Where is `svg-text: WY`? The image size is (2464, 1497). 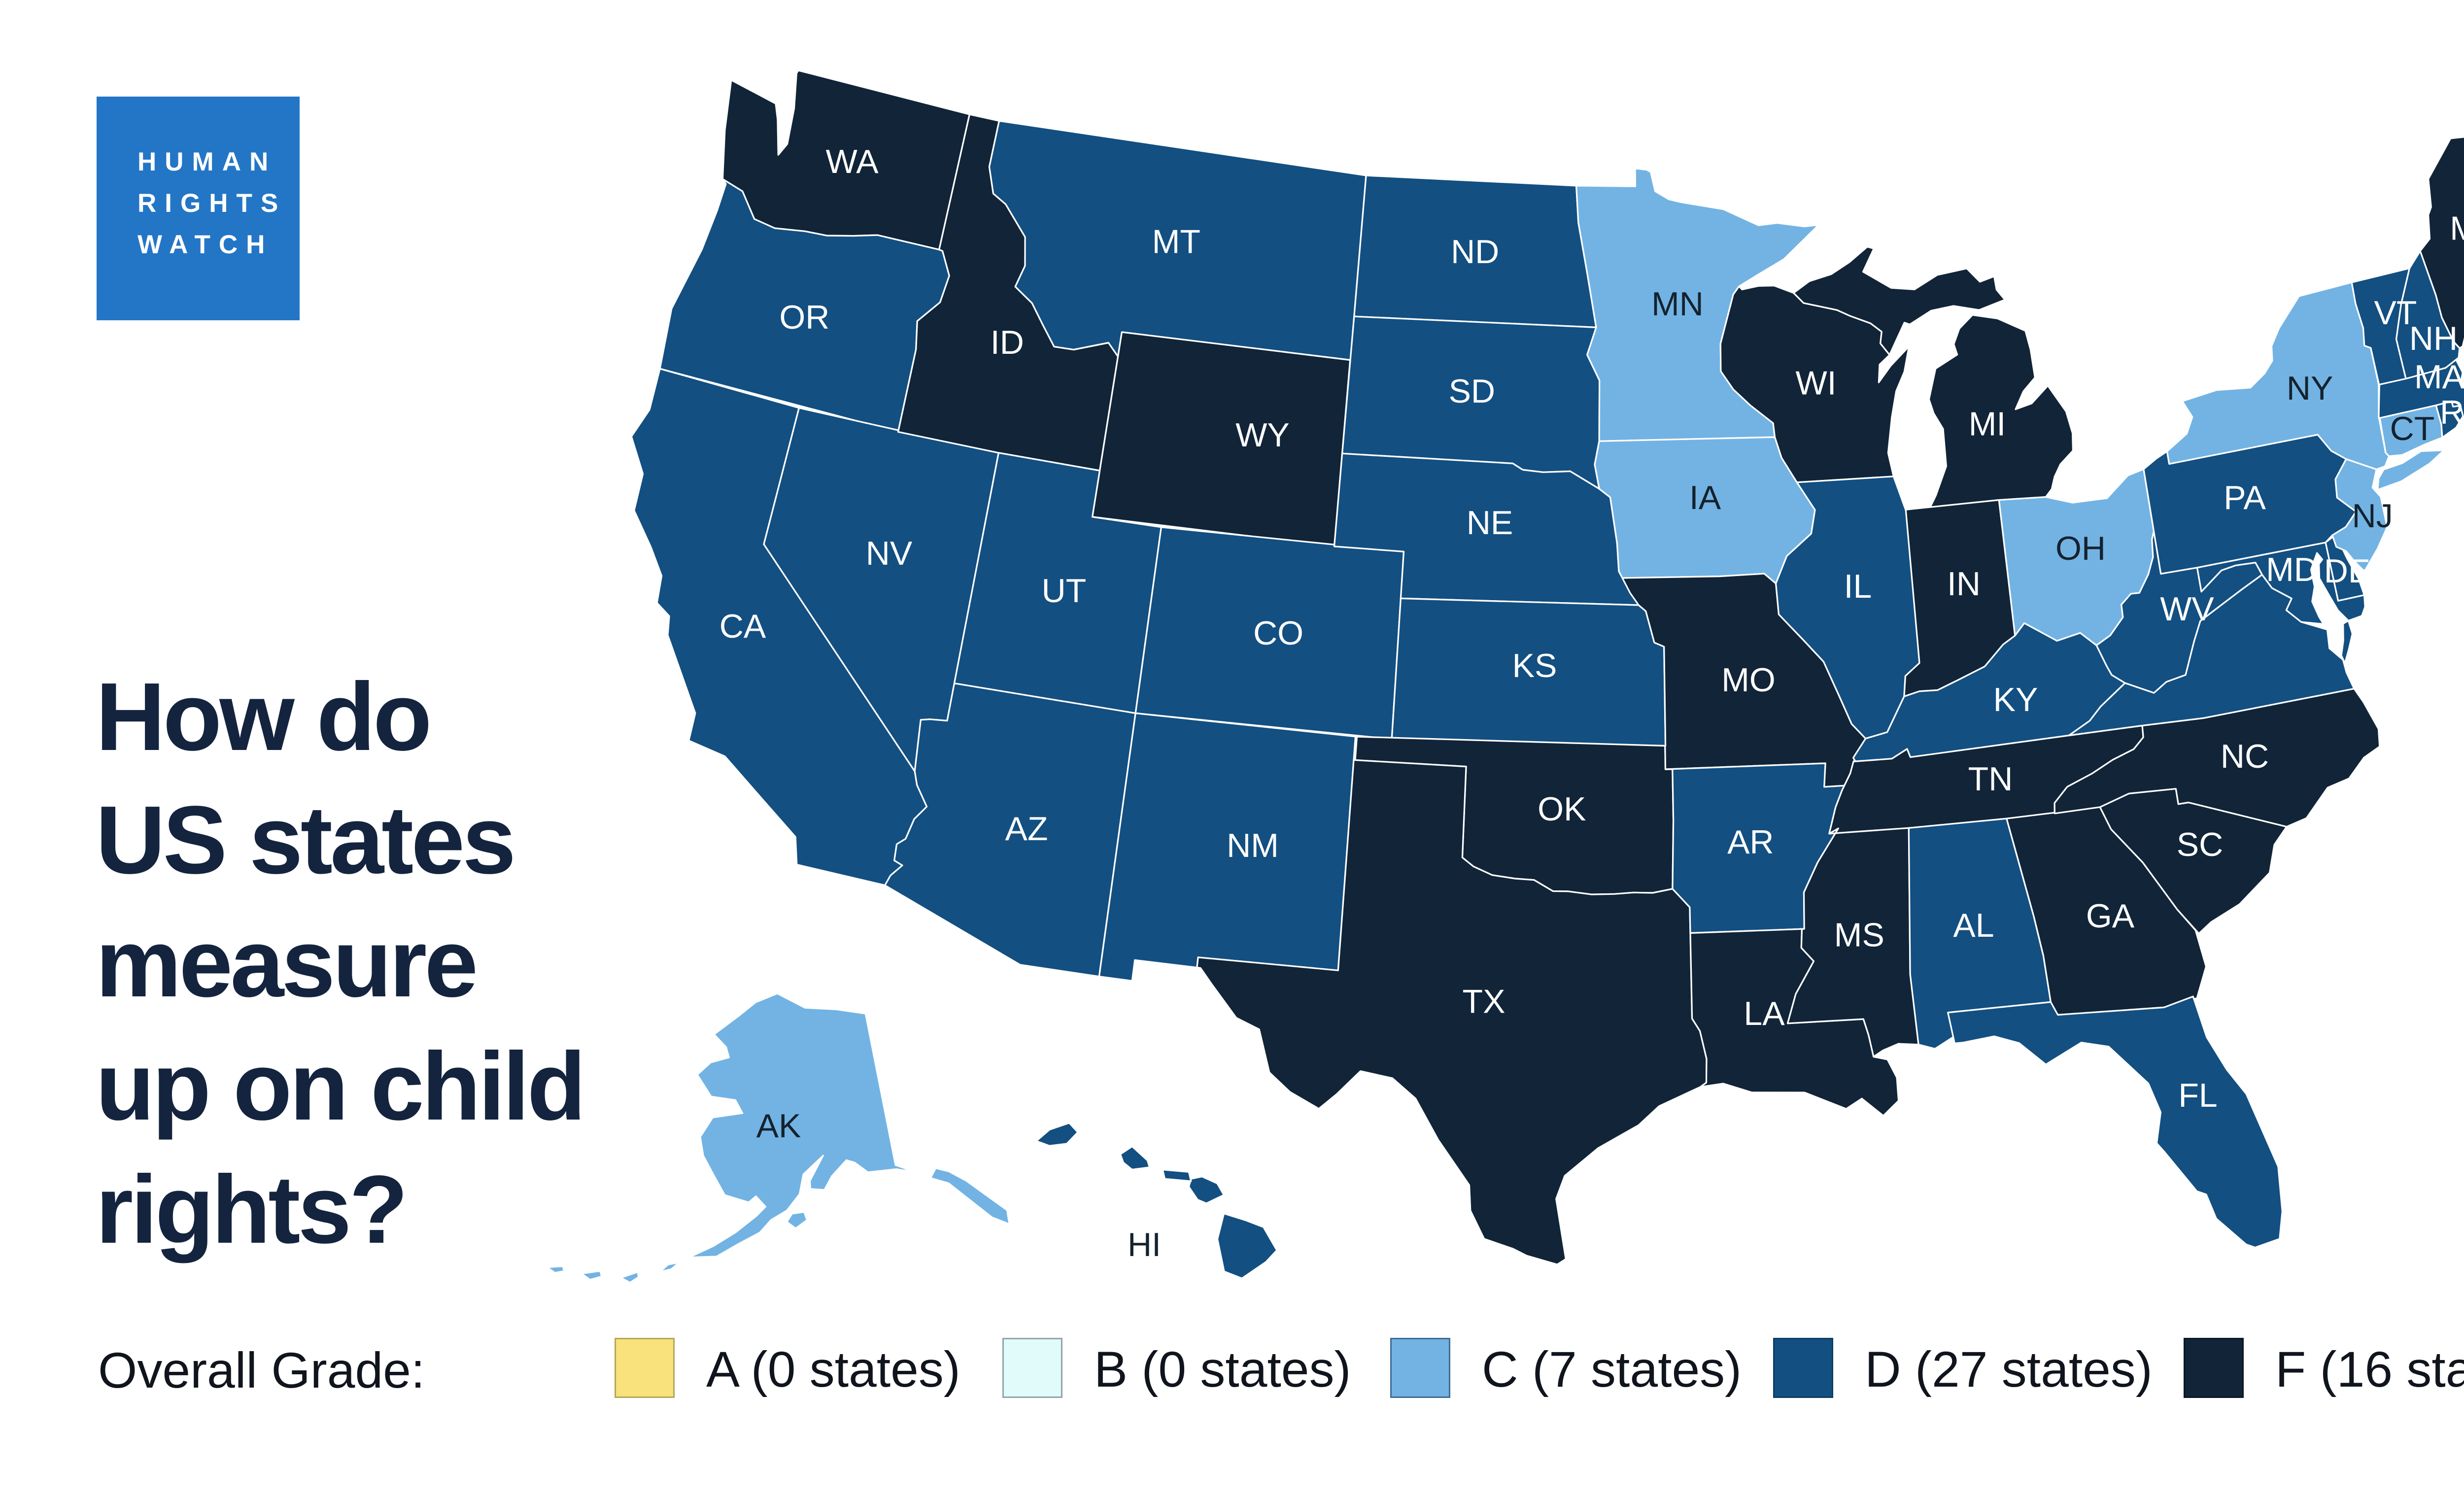 svg-text: WY is located at coordinates (1262, 435).